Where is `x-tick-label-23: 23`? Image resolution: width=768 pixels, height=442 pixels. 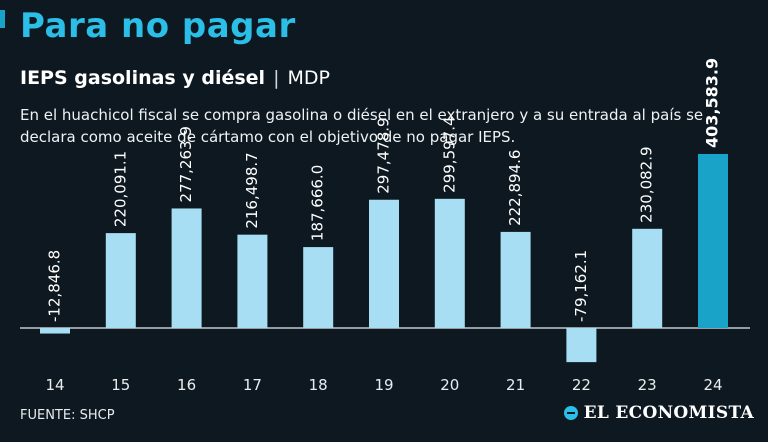
x-tick-label-23: 23 is located at coordinates (647, 385).